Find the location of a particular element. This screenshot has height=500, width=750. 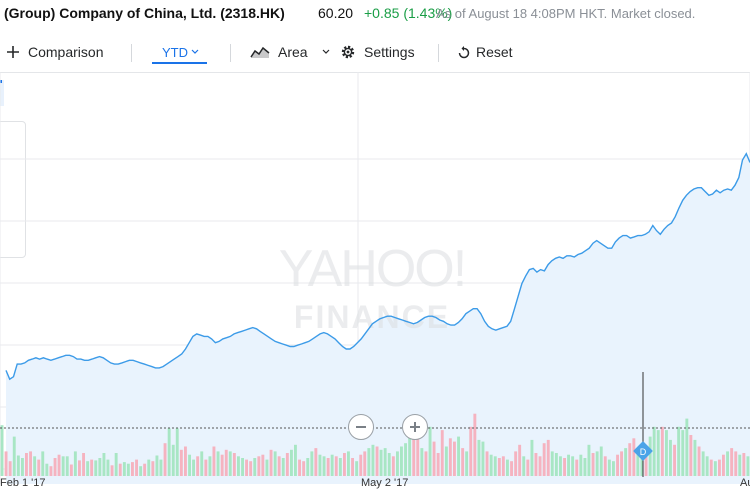

zoom-out-button is located at coordinates (361, 427).